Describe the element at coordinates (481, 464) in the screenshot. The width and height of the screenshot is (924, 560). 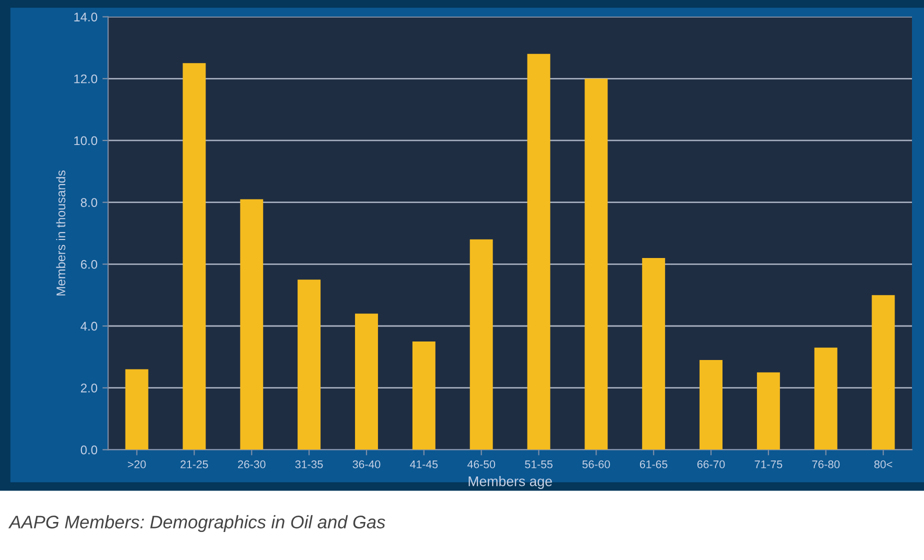
I see `x-tick-label: 46-50` at that location.